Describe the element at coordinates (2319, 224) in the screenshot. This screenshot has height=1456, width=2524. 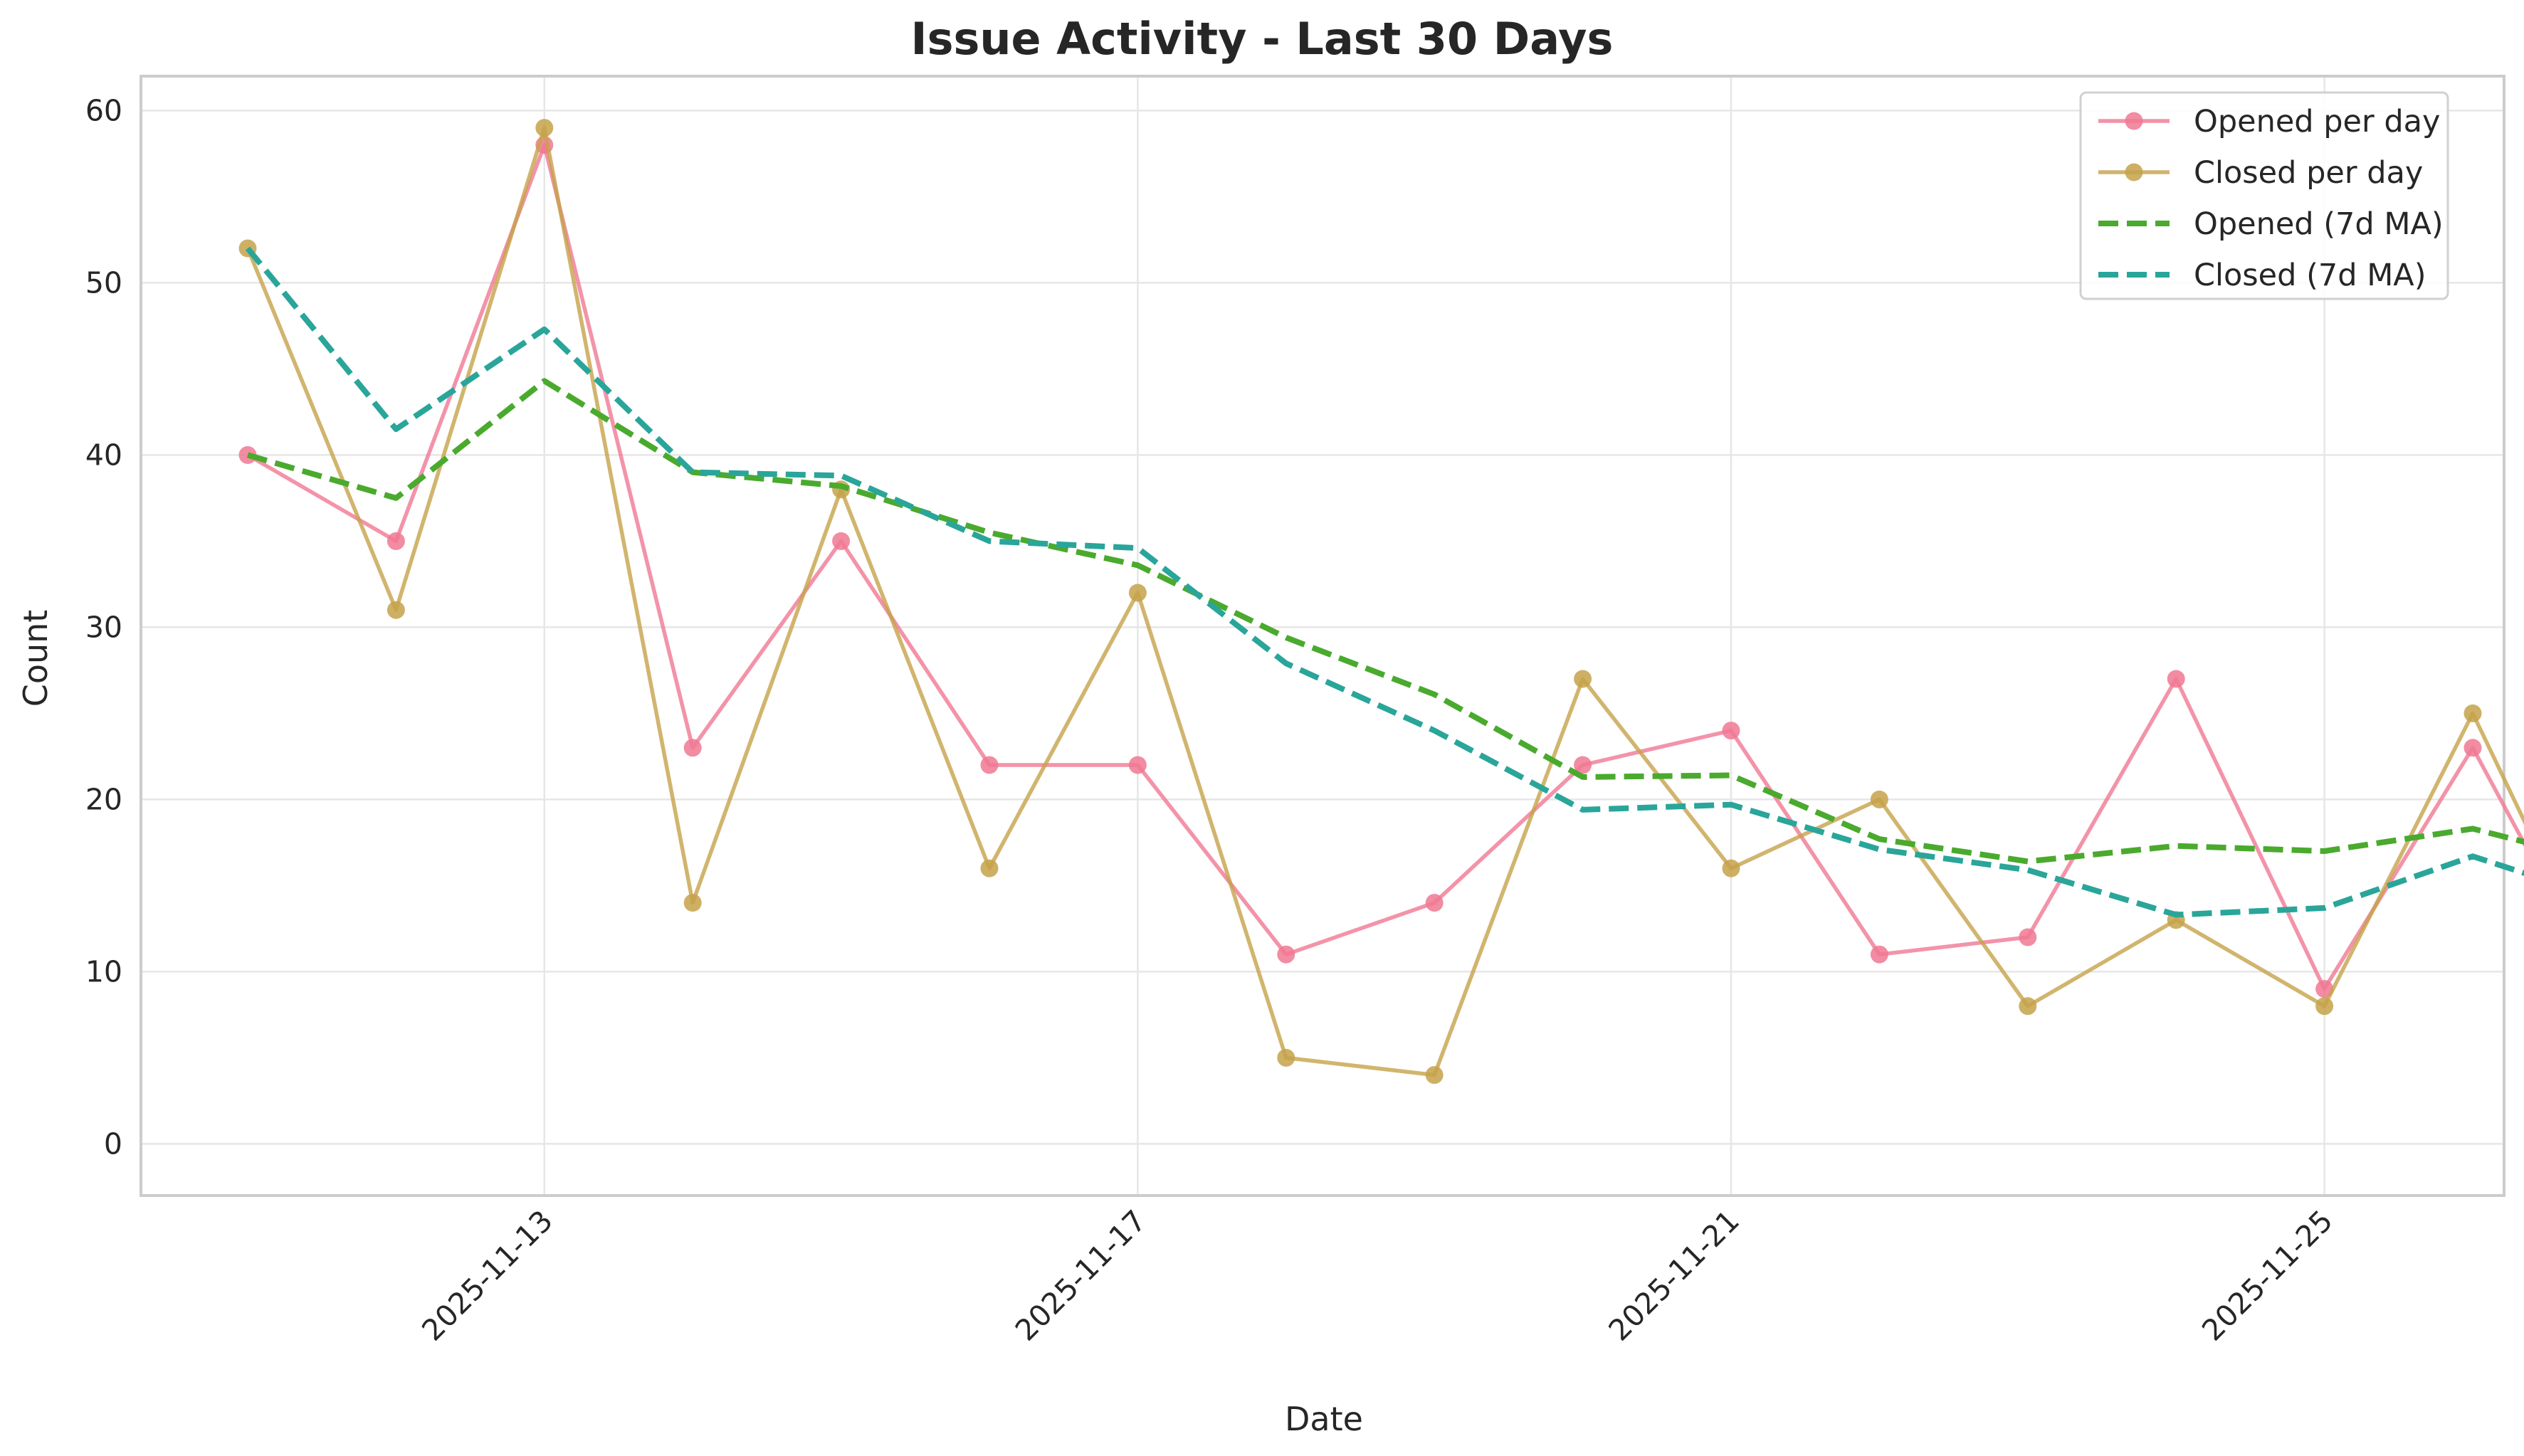
I see `legend-label: Opened (7d MA)` at that location.